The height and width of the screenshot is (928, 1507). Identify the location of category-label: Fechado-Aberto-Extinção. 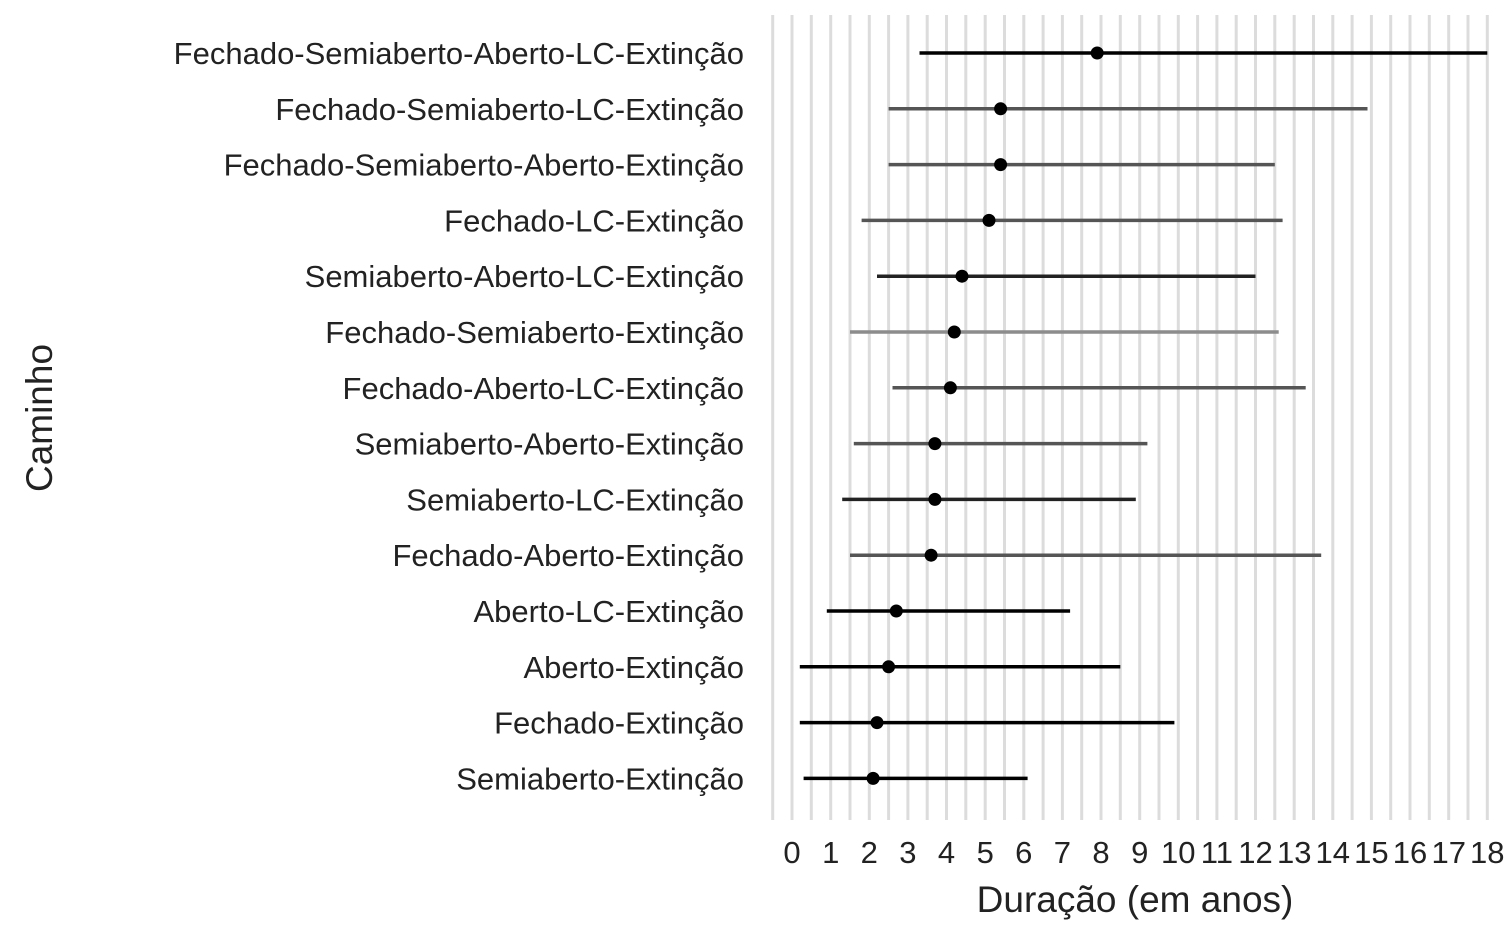
(568, 555).